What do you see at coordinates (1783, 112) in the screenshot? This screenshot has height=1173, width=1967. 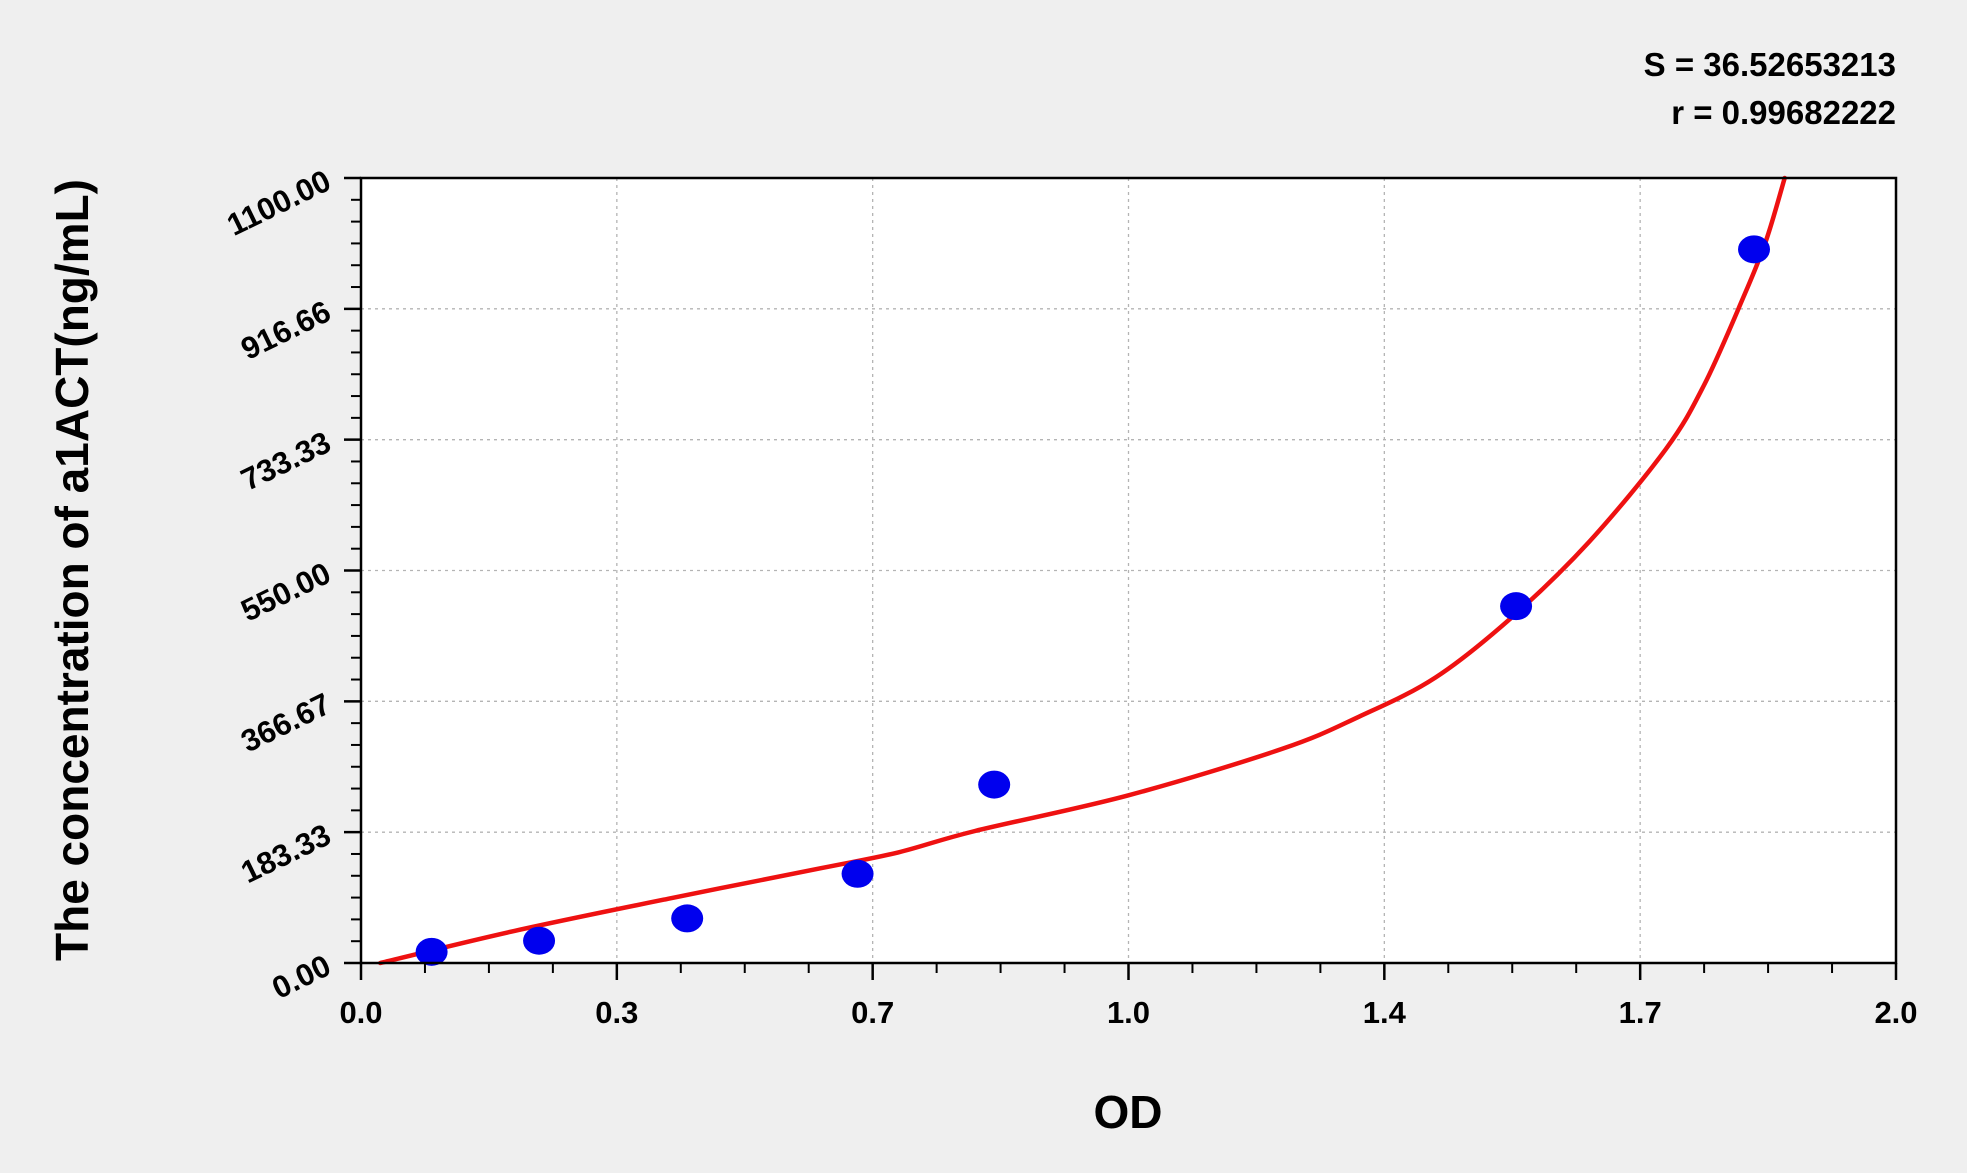 I see `stat-r-value: r = 0.99682222` at bounding box center [1783, 112].